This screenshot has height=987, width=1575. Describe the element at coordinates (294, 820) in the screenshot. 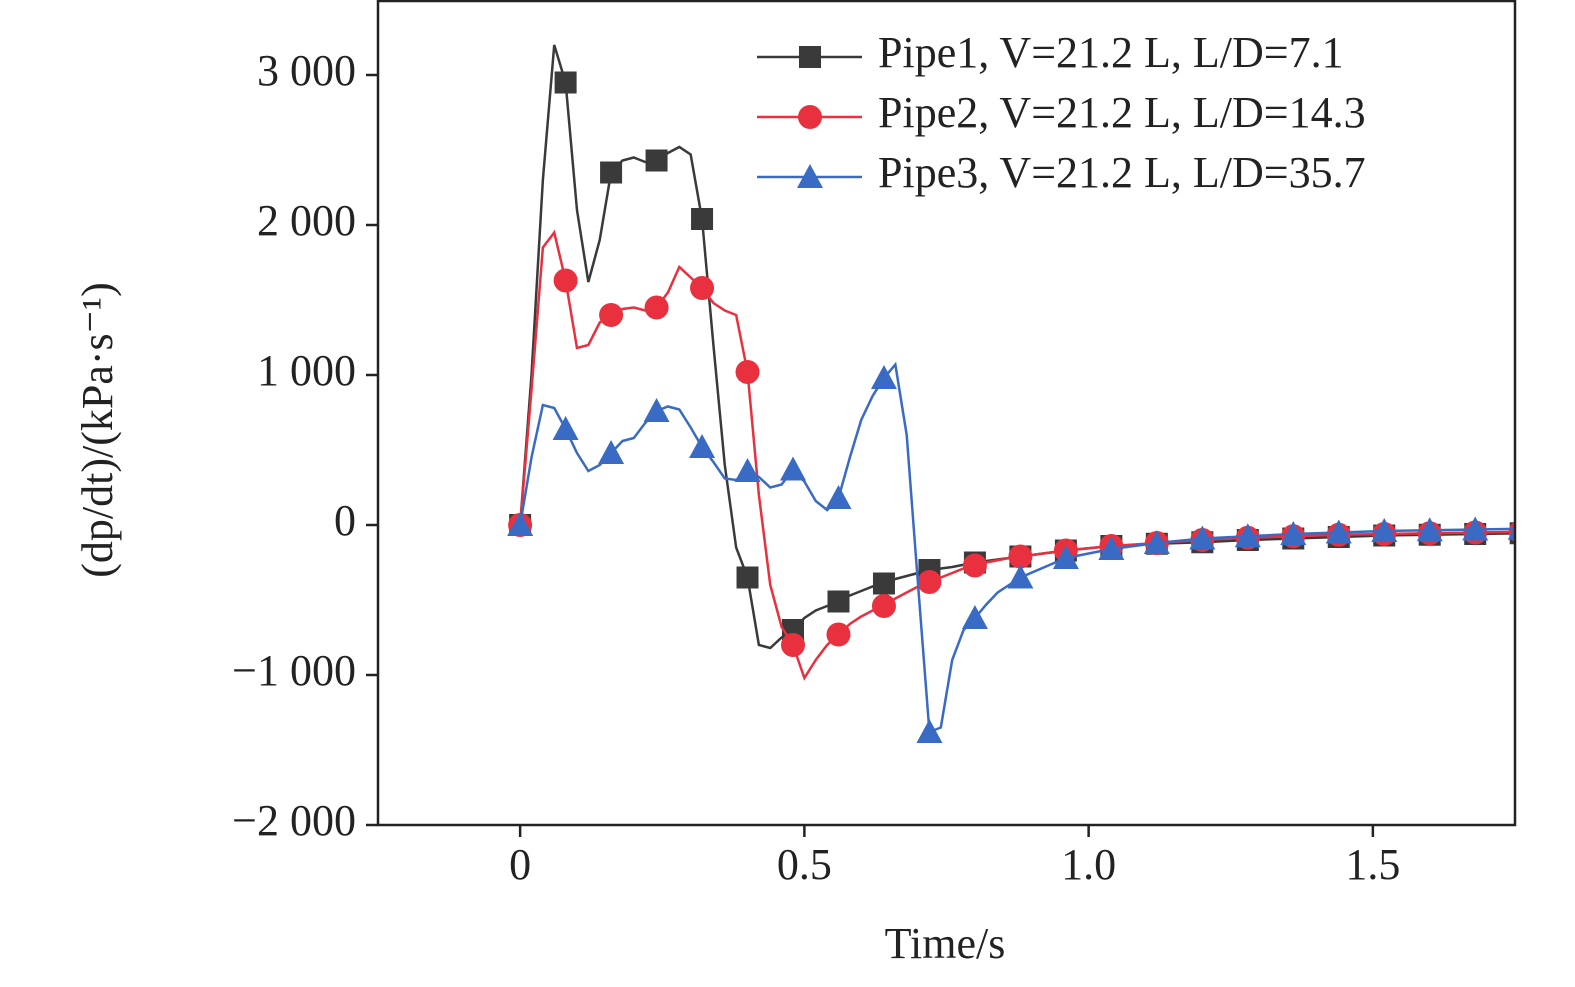

I see `y-tick-label: −2 000` at that location.